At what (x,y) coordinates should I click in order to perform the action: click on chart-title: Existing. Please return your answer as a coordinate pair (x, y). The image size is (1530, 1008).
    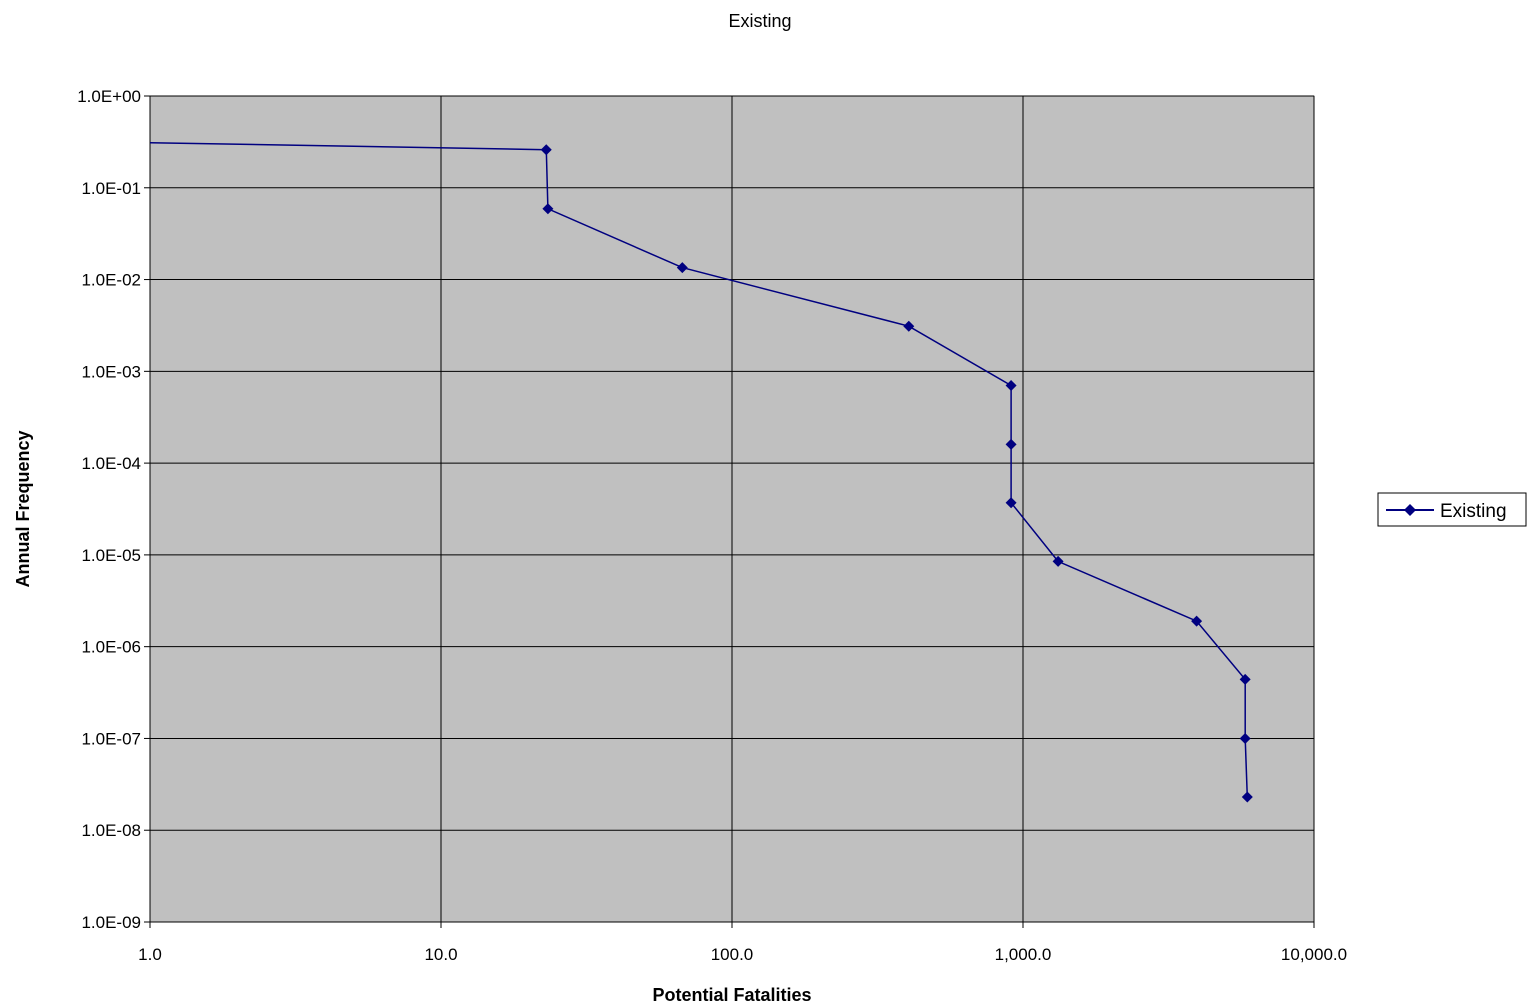
    Looking at the image, I should click on (759, 21).